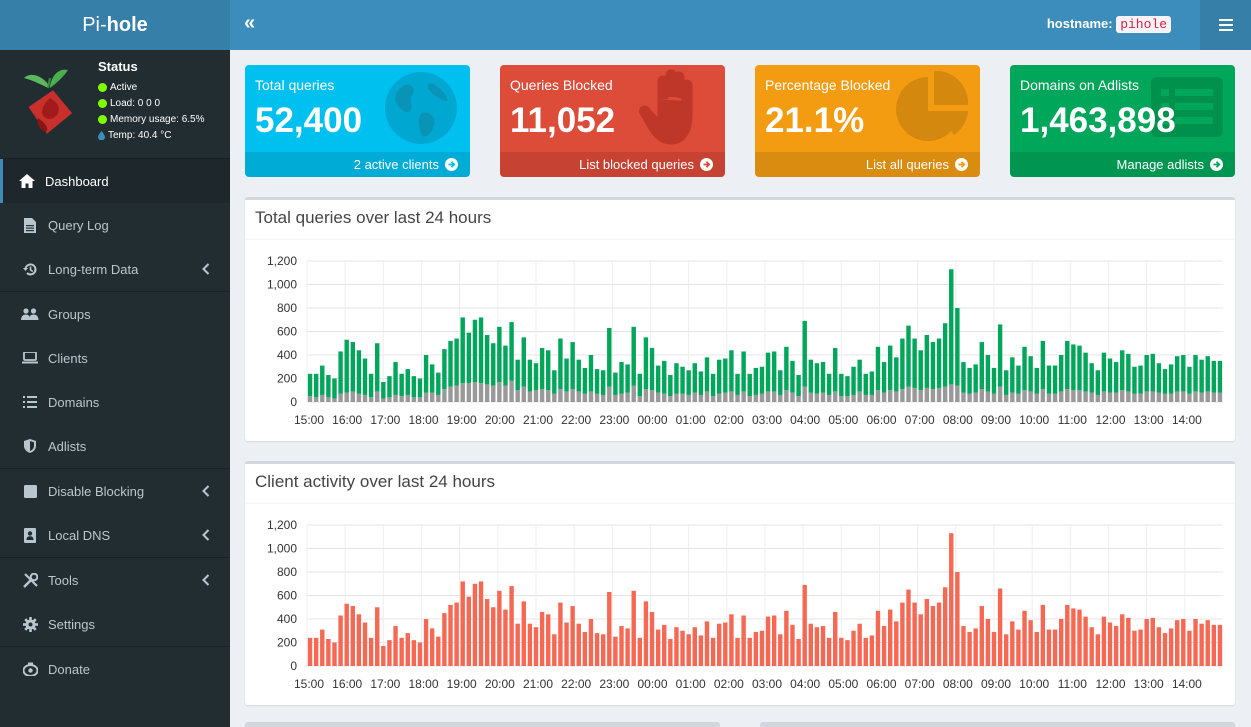 The width and height of the screenshot is (1251, 727). I want to click on x-tick-label: 14:00, so click(1187, 684).